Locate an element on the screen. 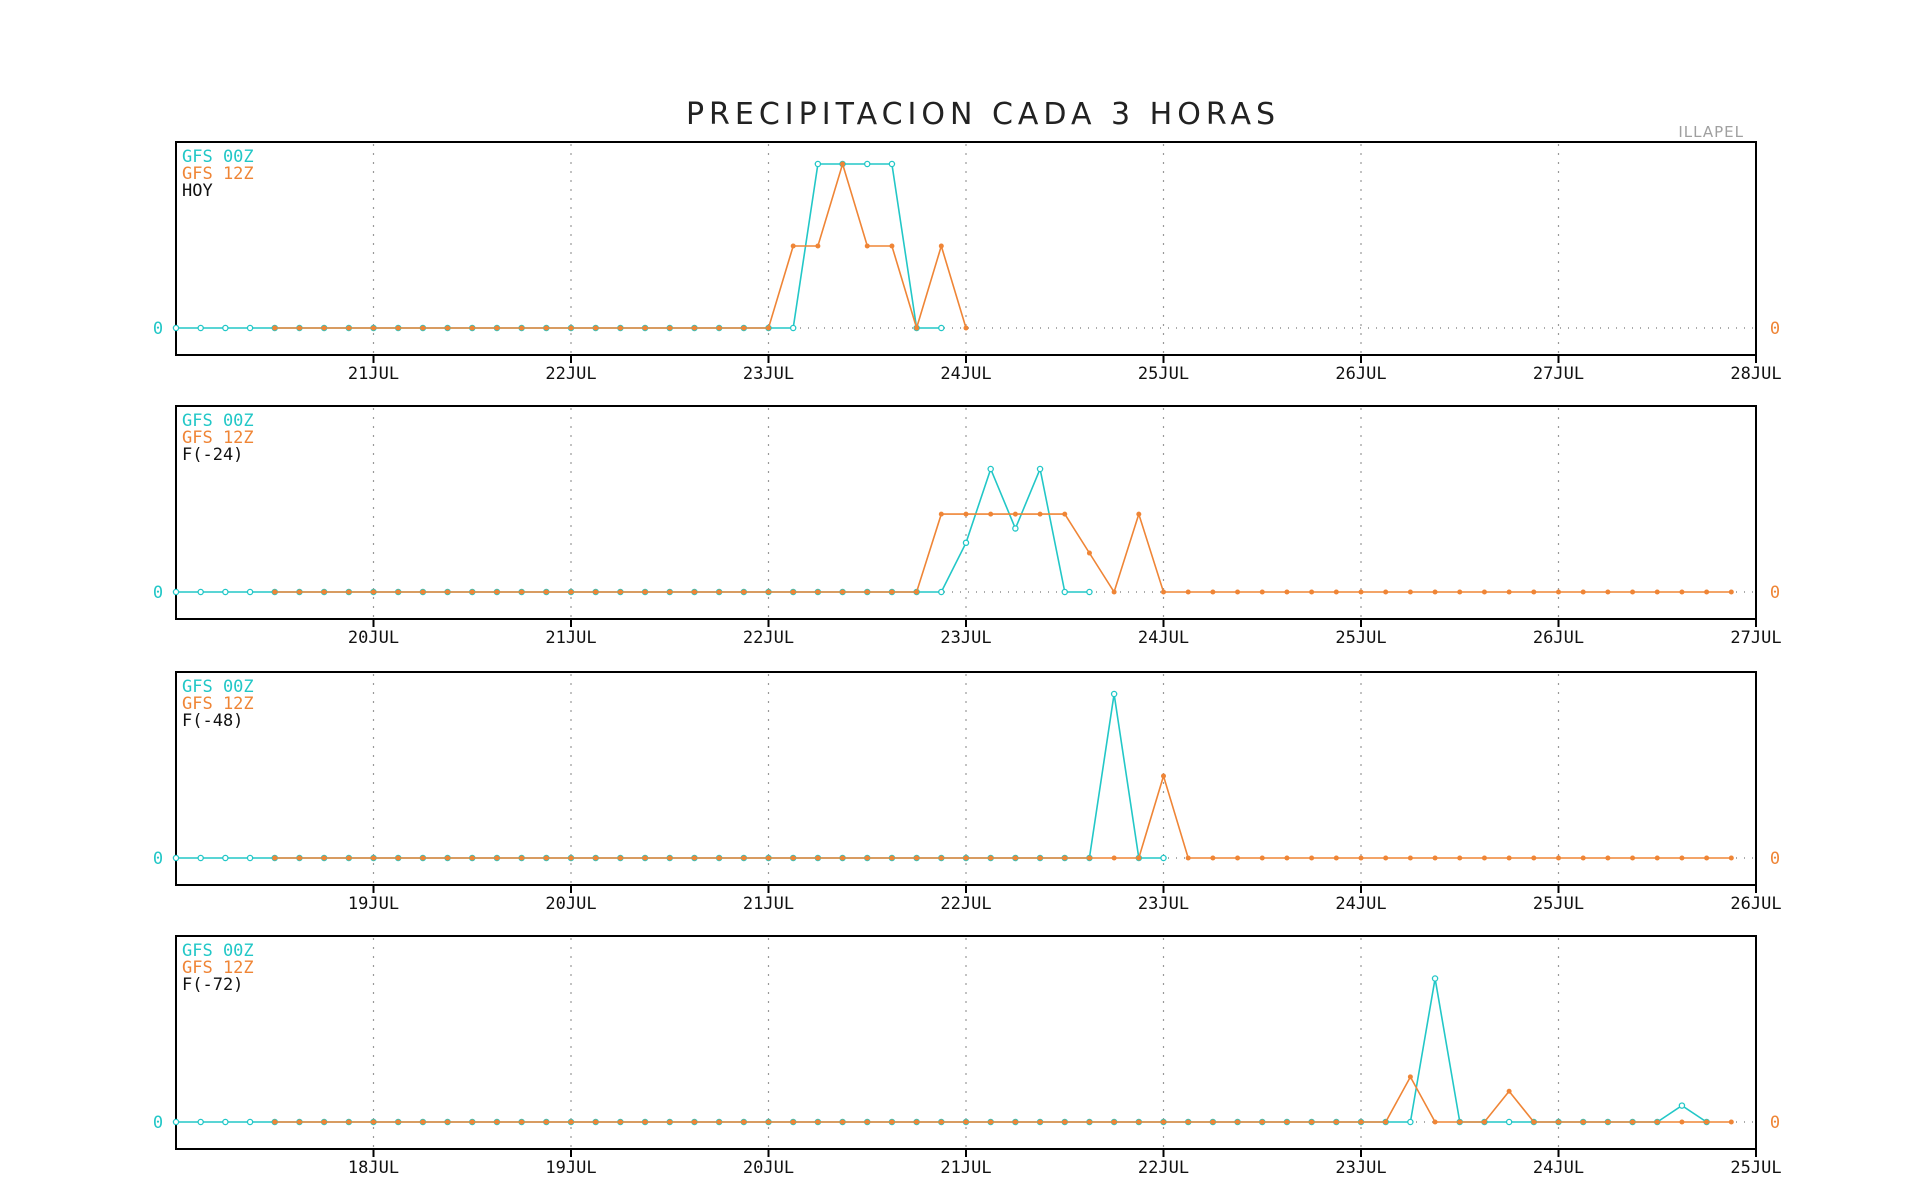  x-tick-label: 20JUL is located at coordinates (373, 638).